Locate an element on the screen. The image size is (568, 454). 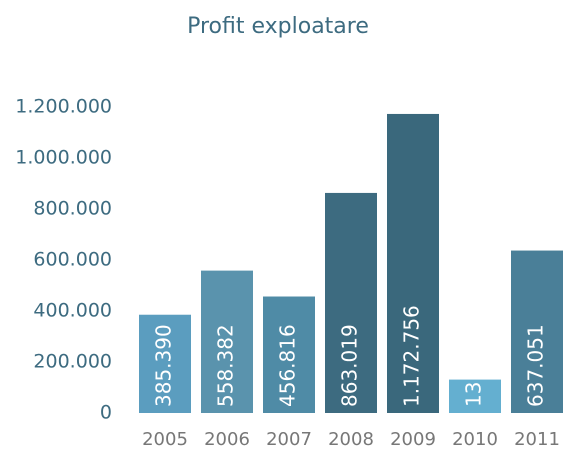
y-tick-label: 800.000 is located at coordinates (72, 209).